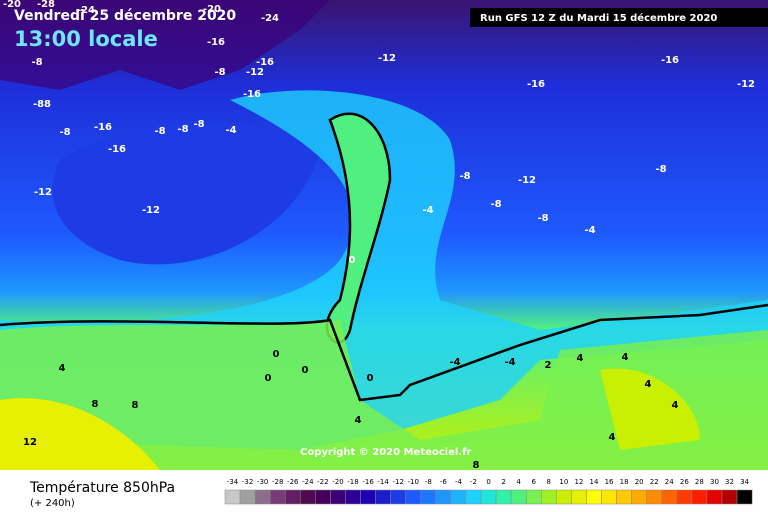  I want to click on scale-label: -18, so click(352, 482).